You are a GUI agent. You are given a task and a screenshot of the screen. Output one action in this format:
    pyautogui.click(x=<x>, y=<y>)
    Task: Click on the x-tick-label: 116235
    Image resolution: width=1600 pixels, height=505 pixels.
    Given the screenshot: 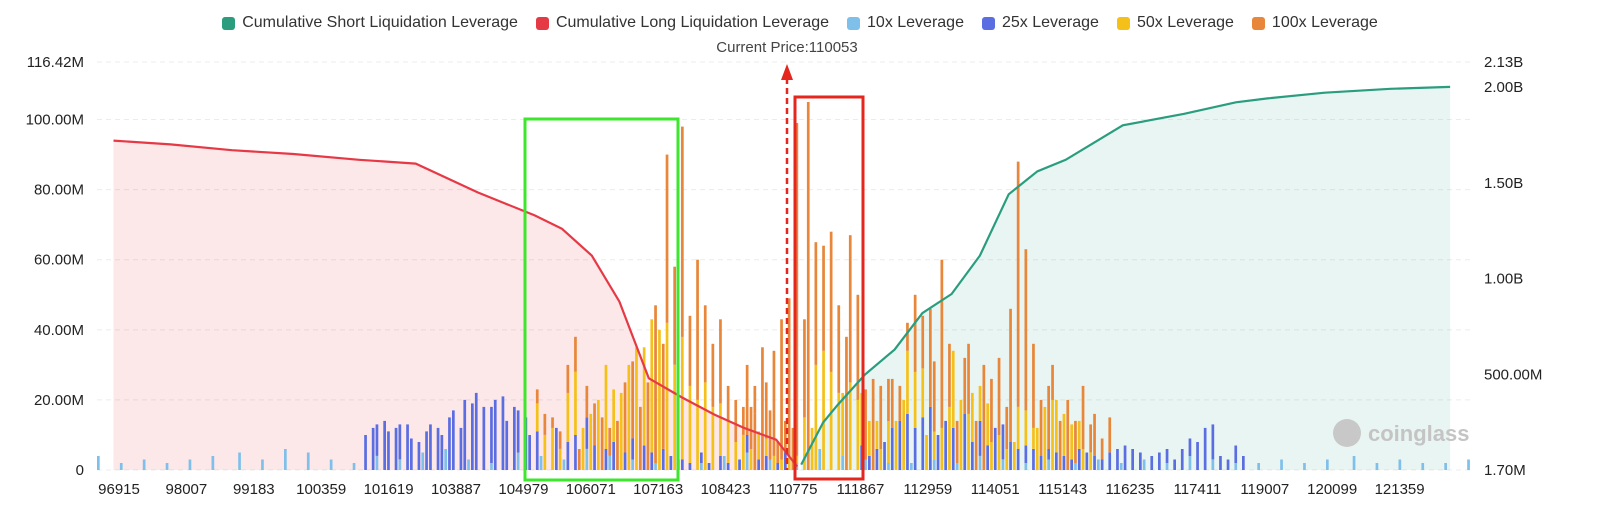 What is the action you would take?
    pyautogui.click(x=1130, y=489)
    